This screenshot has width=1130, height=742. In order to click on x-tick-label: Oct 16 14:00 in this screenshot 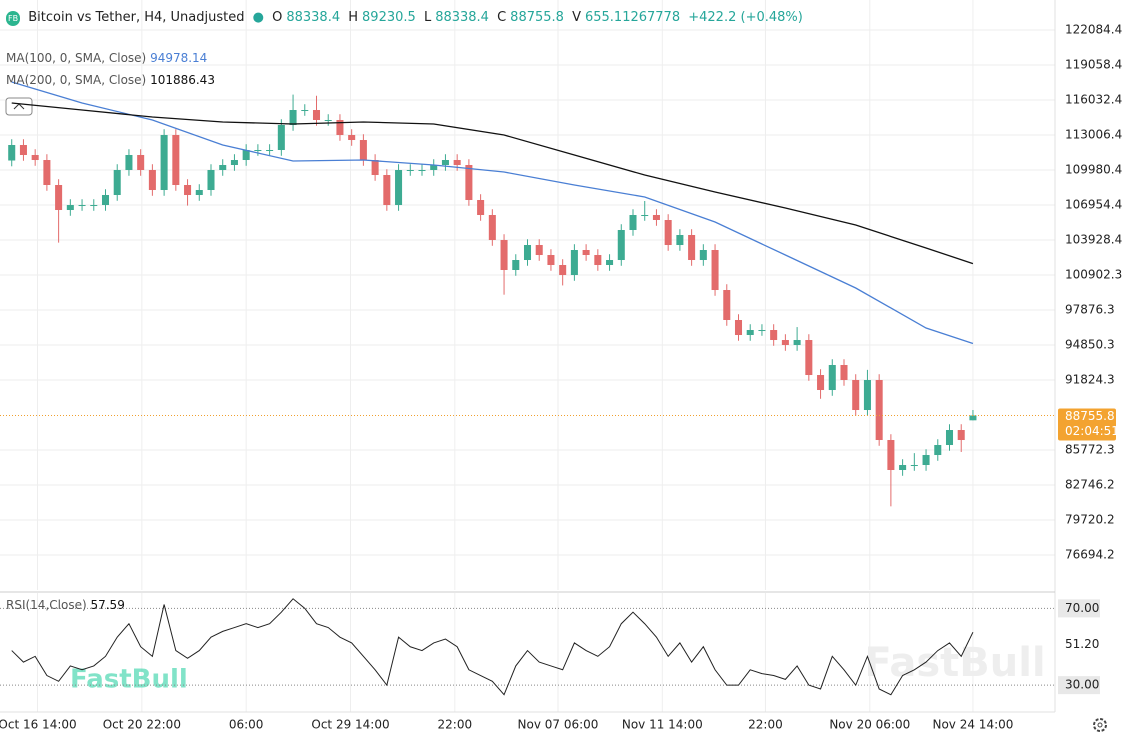, I will do `click(38, 725)`.